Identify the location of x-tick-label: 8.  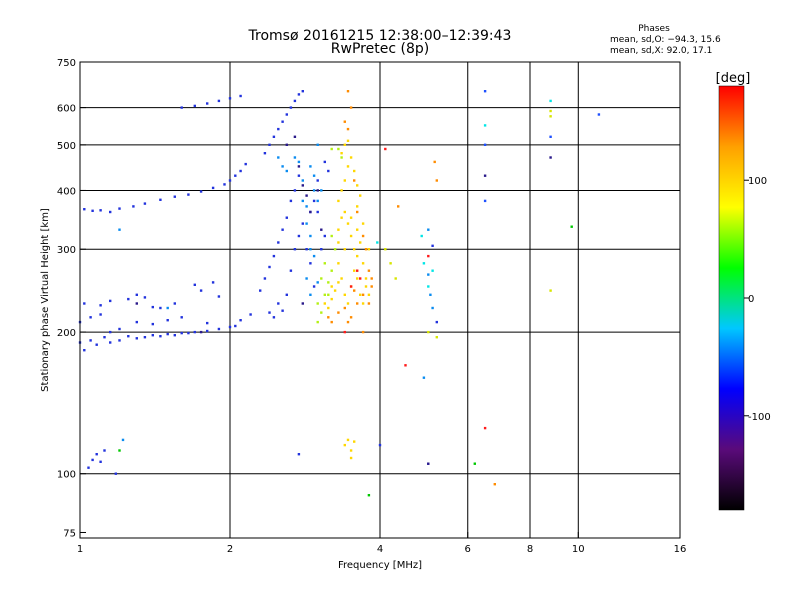
(530, 549).